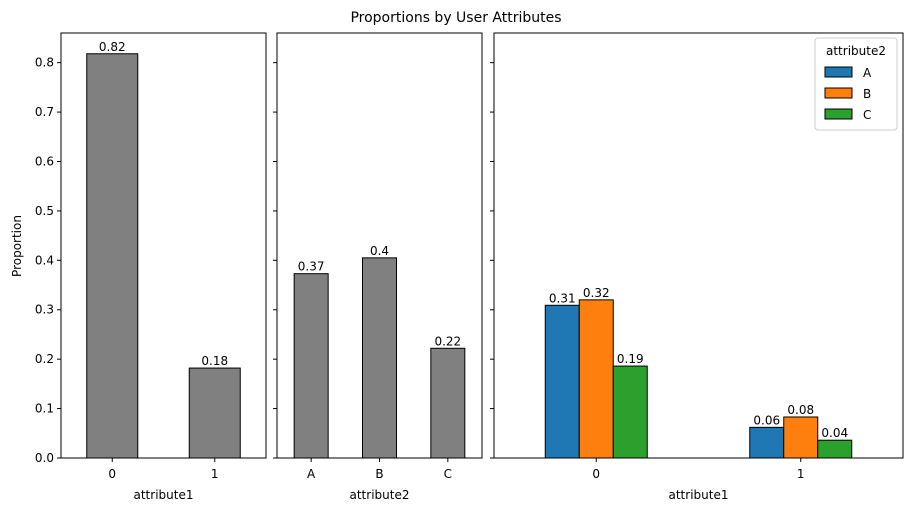 The height and width of the screenshot is (511, 911). What do you see at coordinates (766, 420) in the screenshot?
I see `data-label: 0.06` at bounding box center [766, 420].